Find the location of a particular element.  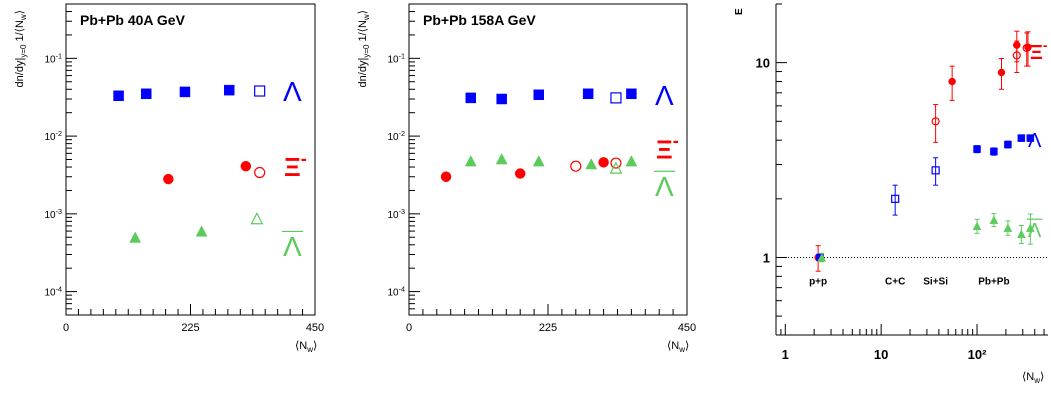

system-label: Pb+Pb is located at coordinates (993, 281).